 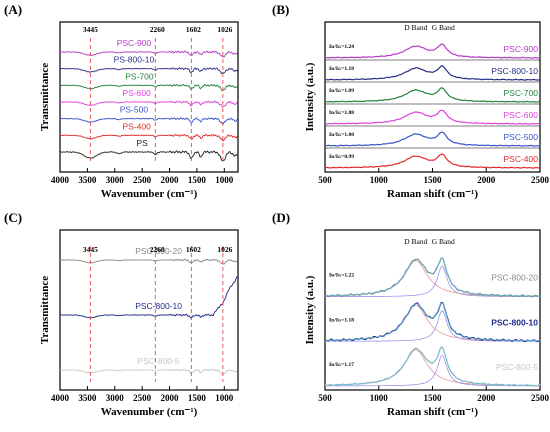 What do you see at coordinates (521, 159) in the screenshot?
I see `series-label: PSC-400` at bounding box center [521, 159].